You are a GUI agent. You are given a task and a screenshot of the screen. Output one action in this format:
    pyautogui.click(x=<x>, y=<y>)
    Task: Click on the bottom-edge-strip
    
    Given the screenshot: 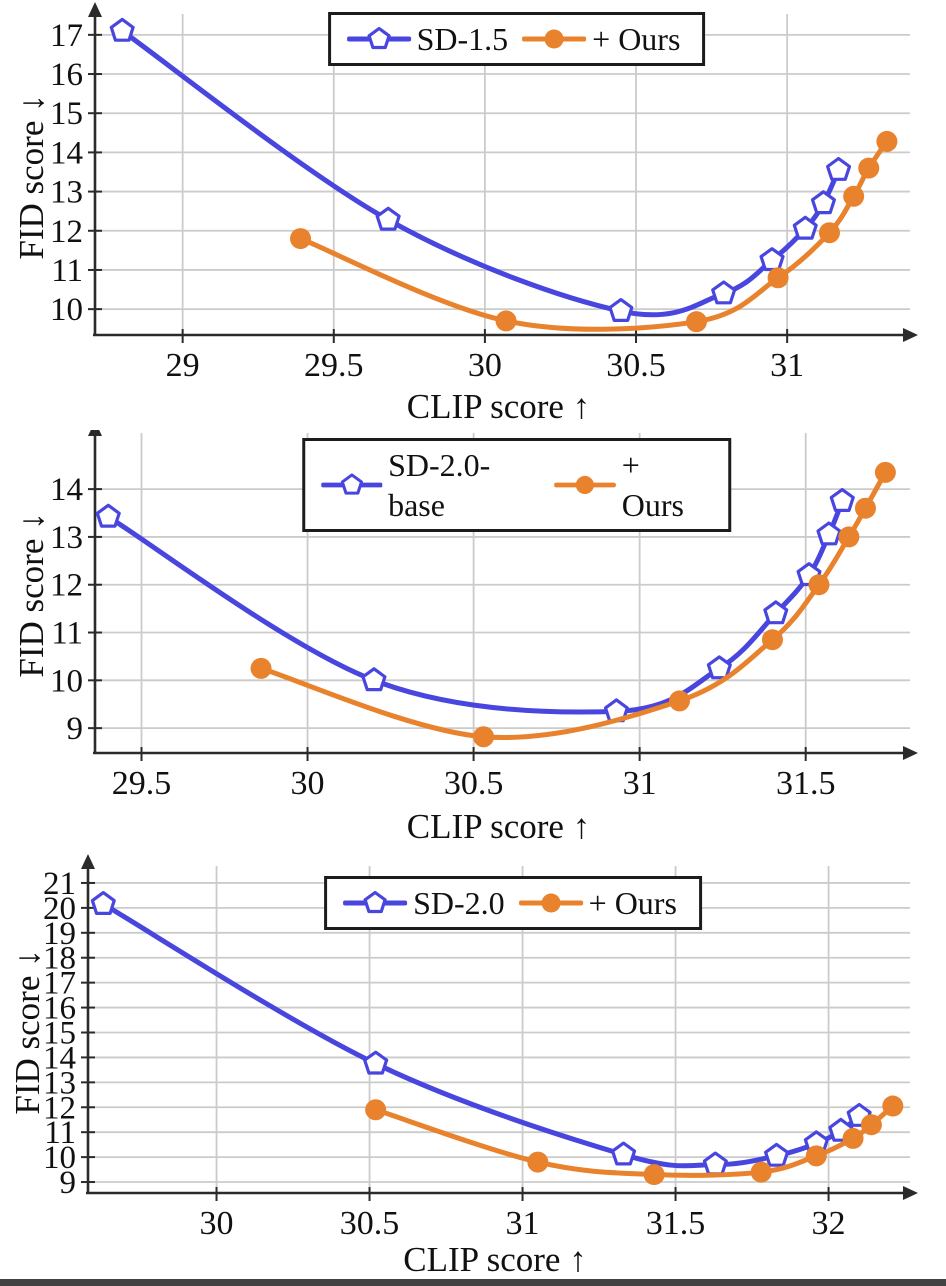 What is the action you would take?
    pyautogui.click(x=473, y=1282)
    